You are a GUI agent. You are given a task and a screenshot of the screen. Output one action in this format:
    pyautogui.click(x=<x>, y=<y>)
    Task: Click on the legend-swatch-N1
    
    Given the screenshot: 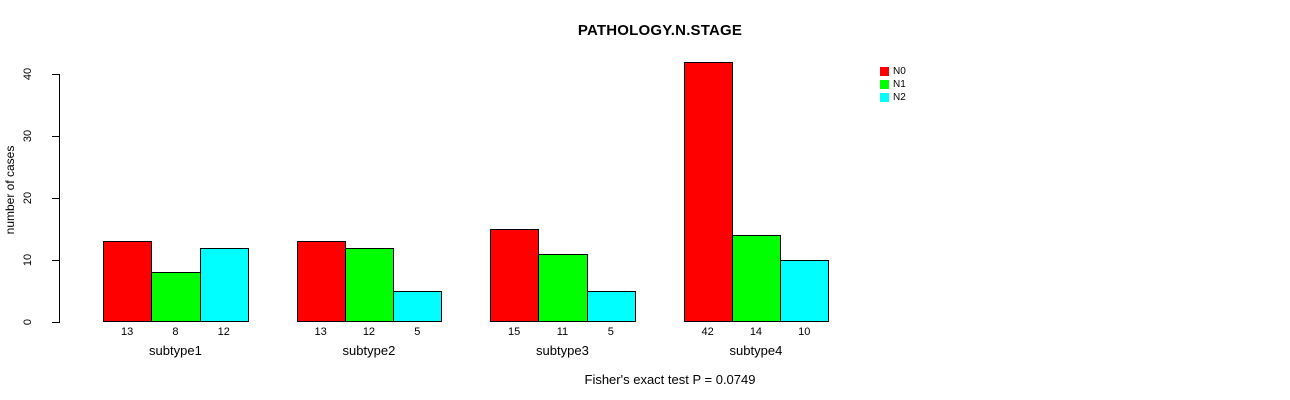 What is the action you would take?
    pyautogui.click(x=884, y=84)
    